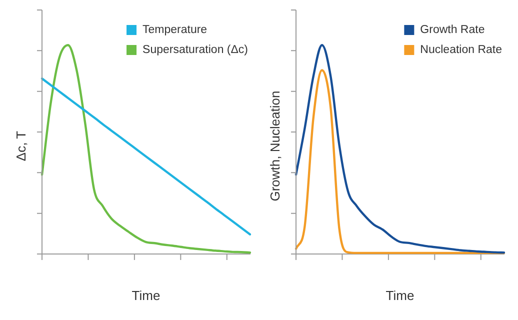 This screenshot has width=518, height=320. I want to click on y-axis-title: Δc, T, so click(21, 146).